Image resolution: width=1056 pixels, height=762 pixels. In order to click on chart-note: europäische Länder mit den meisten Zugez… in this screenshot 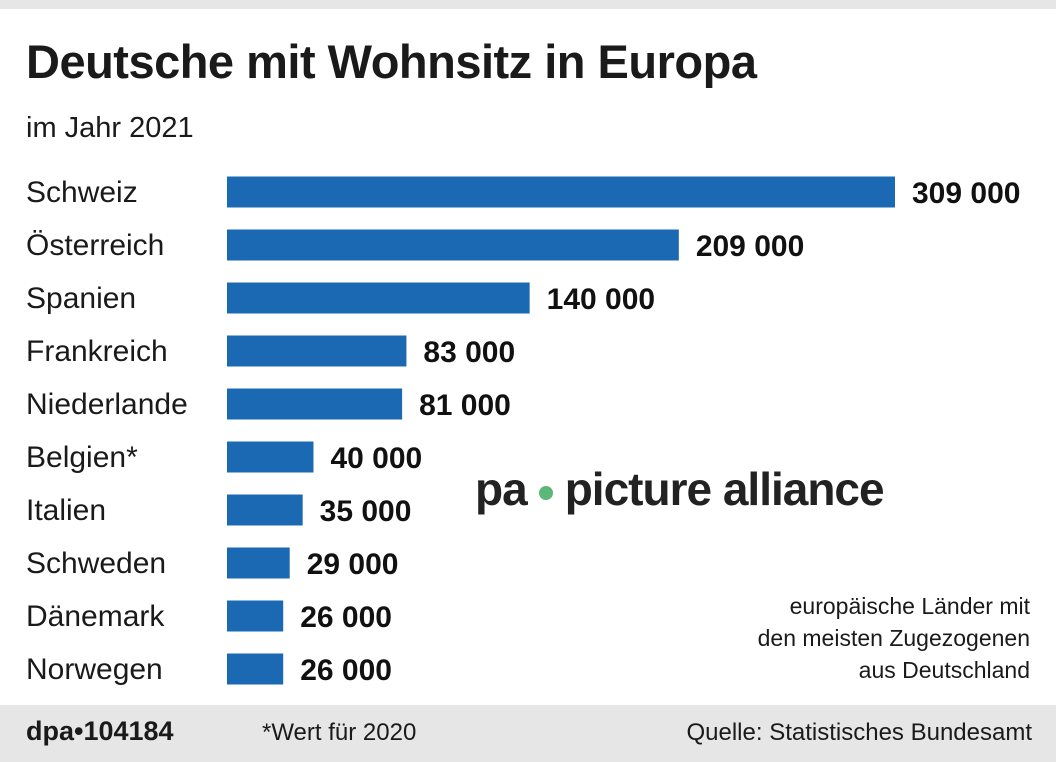, I will do `click(894, 638)`.